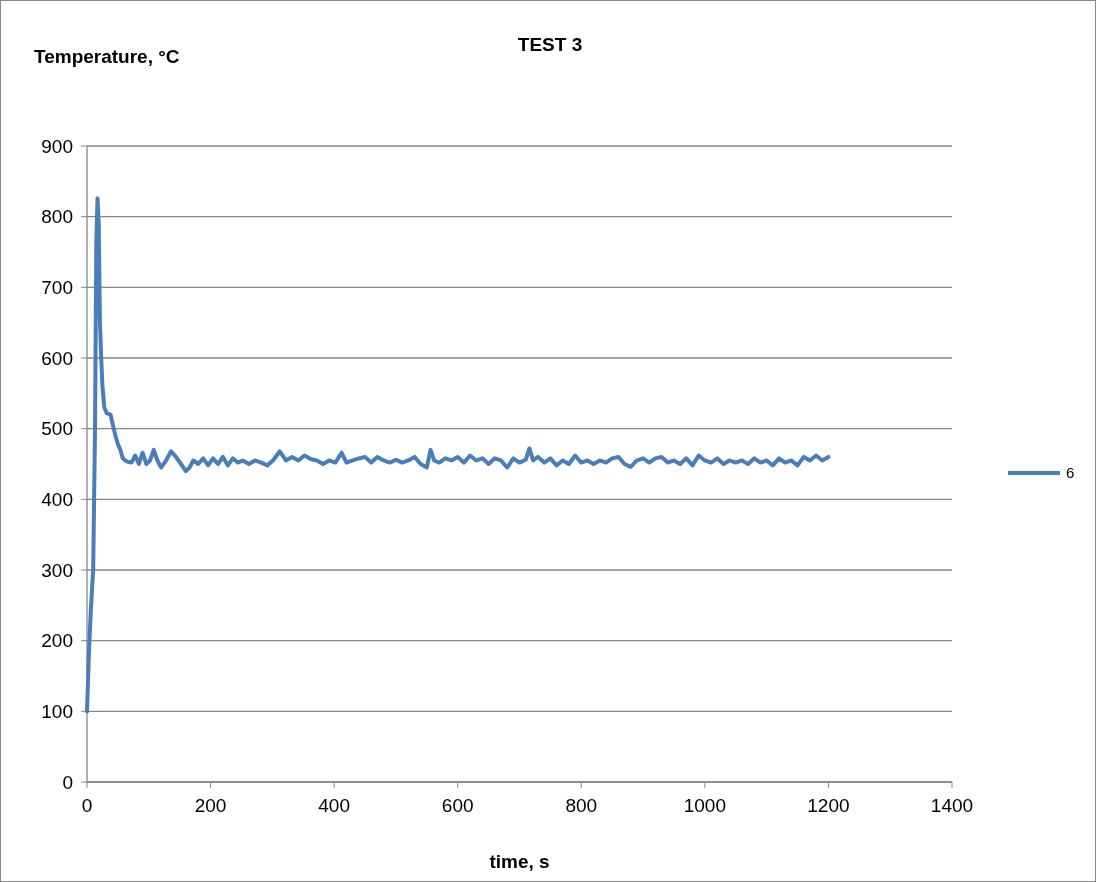  I want to click on x-tick-label: 1000, so click(704, 805).